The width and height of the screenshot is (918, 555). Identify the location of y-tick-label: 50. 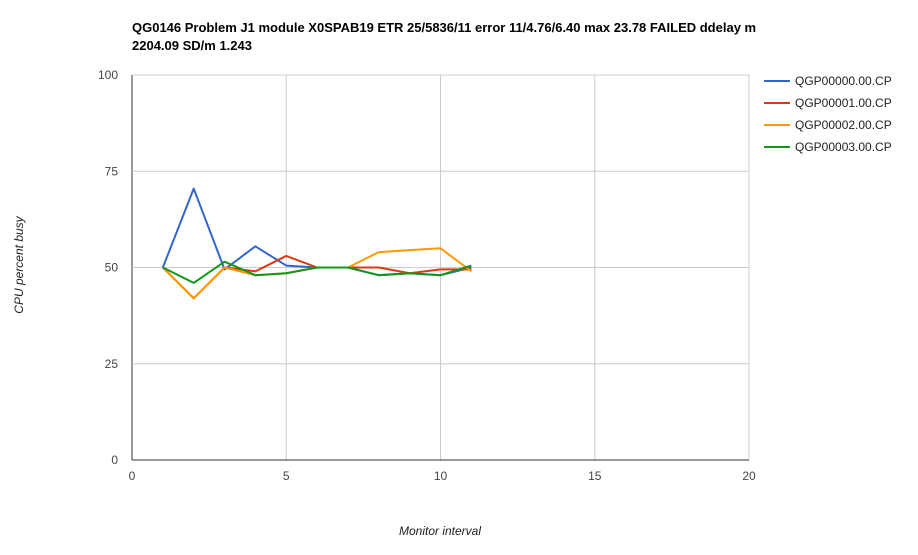
(112, 268).